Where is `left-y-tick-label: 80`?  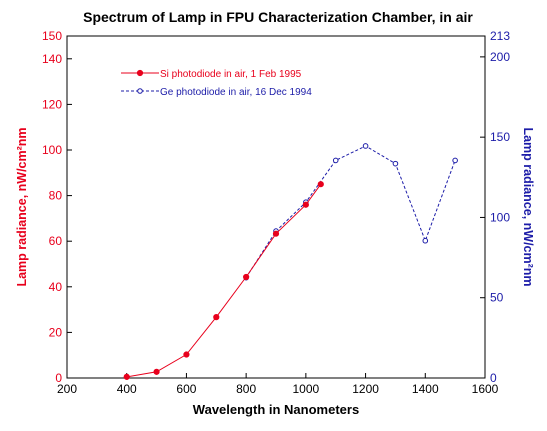
left-y-tick-label: 80 is located at coordinates (56, 196).